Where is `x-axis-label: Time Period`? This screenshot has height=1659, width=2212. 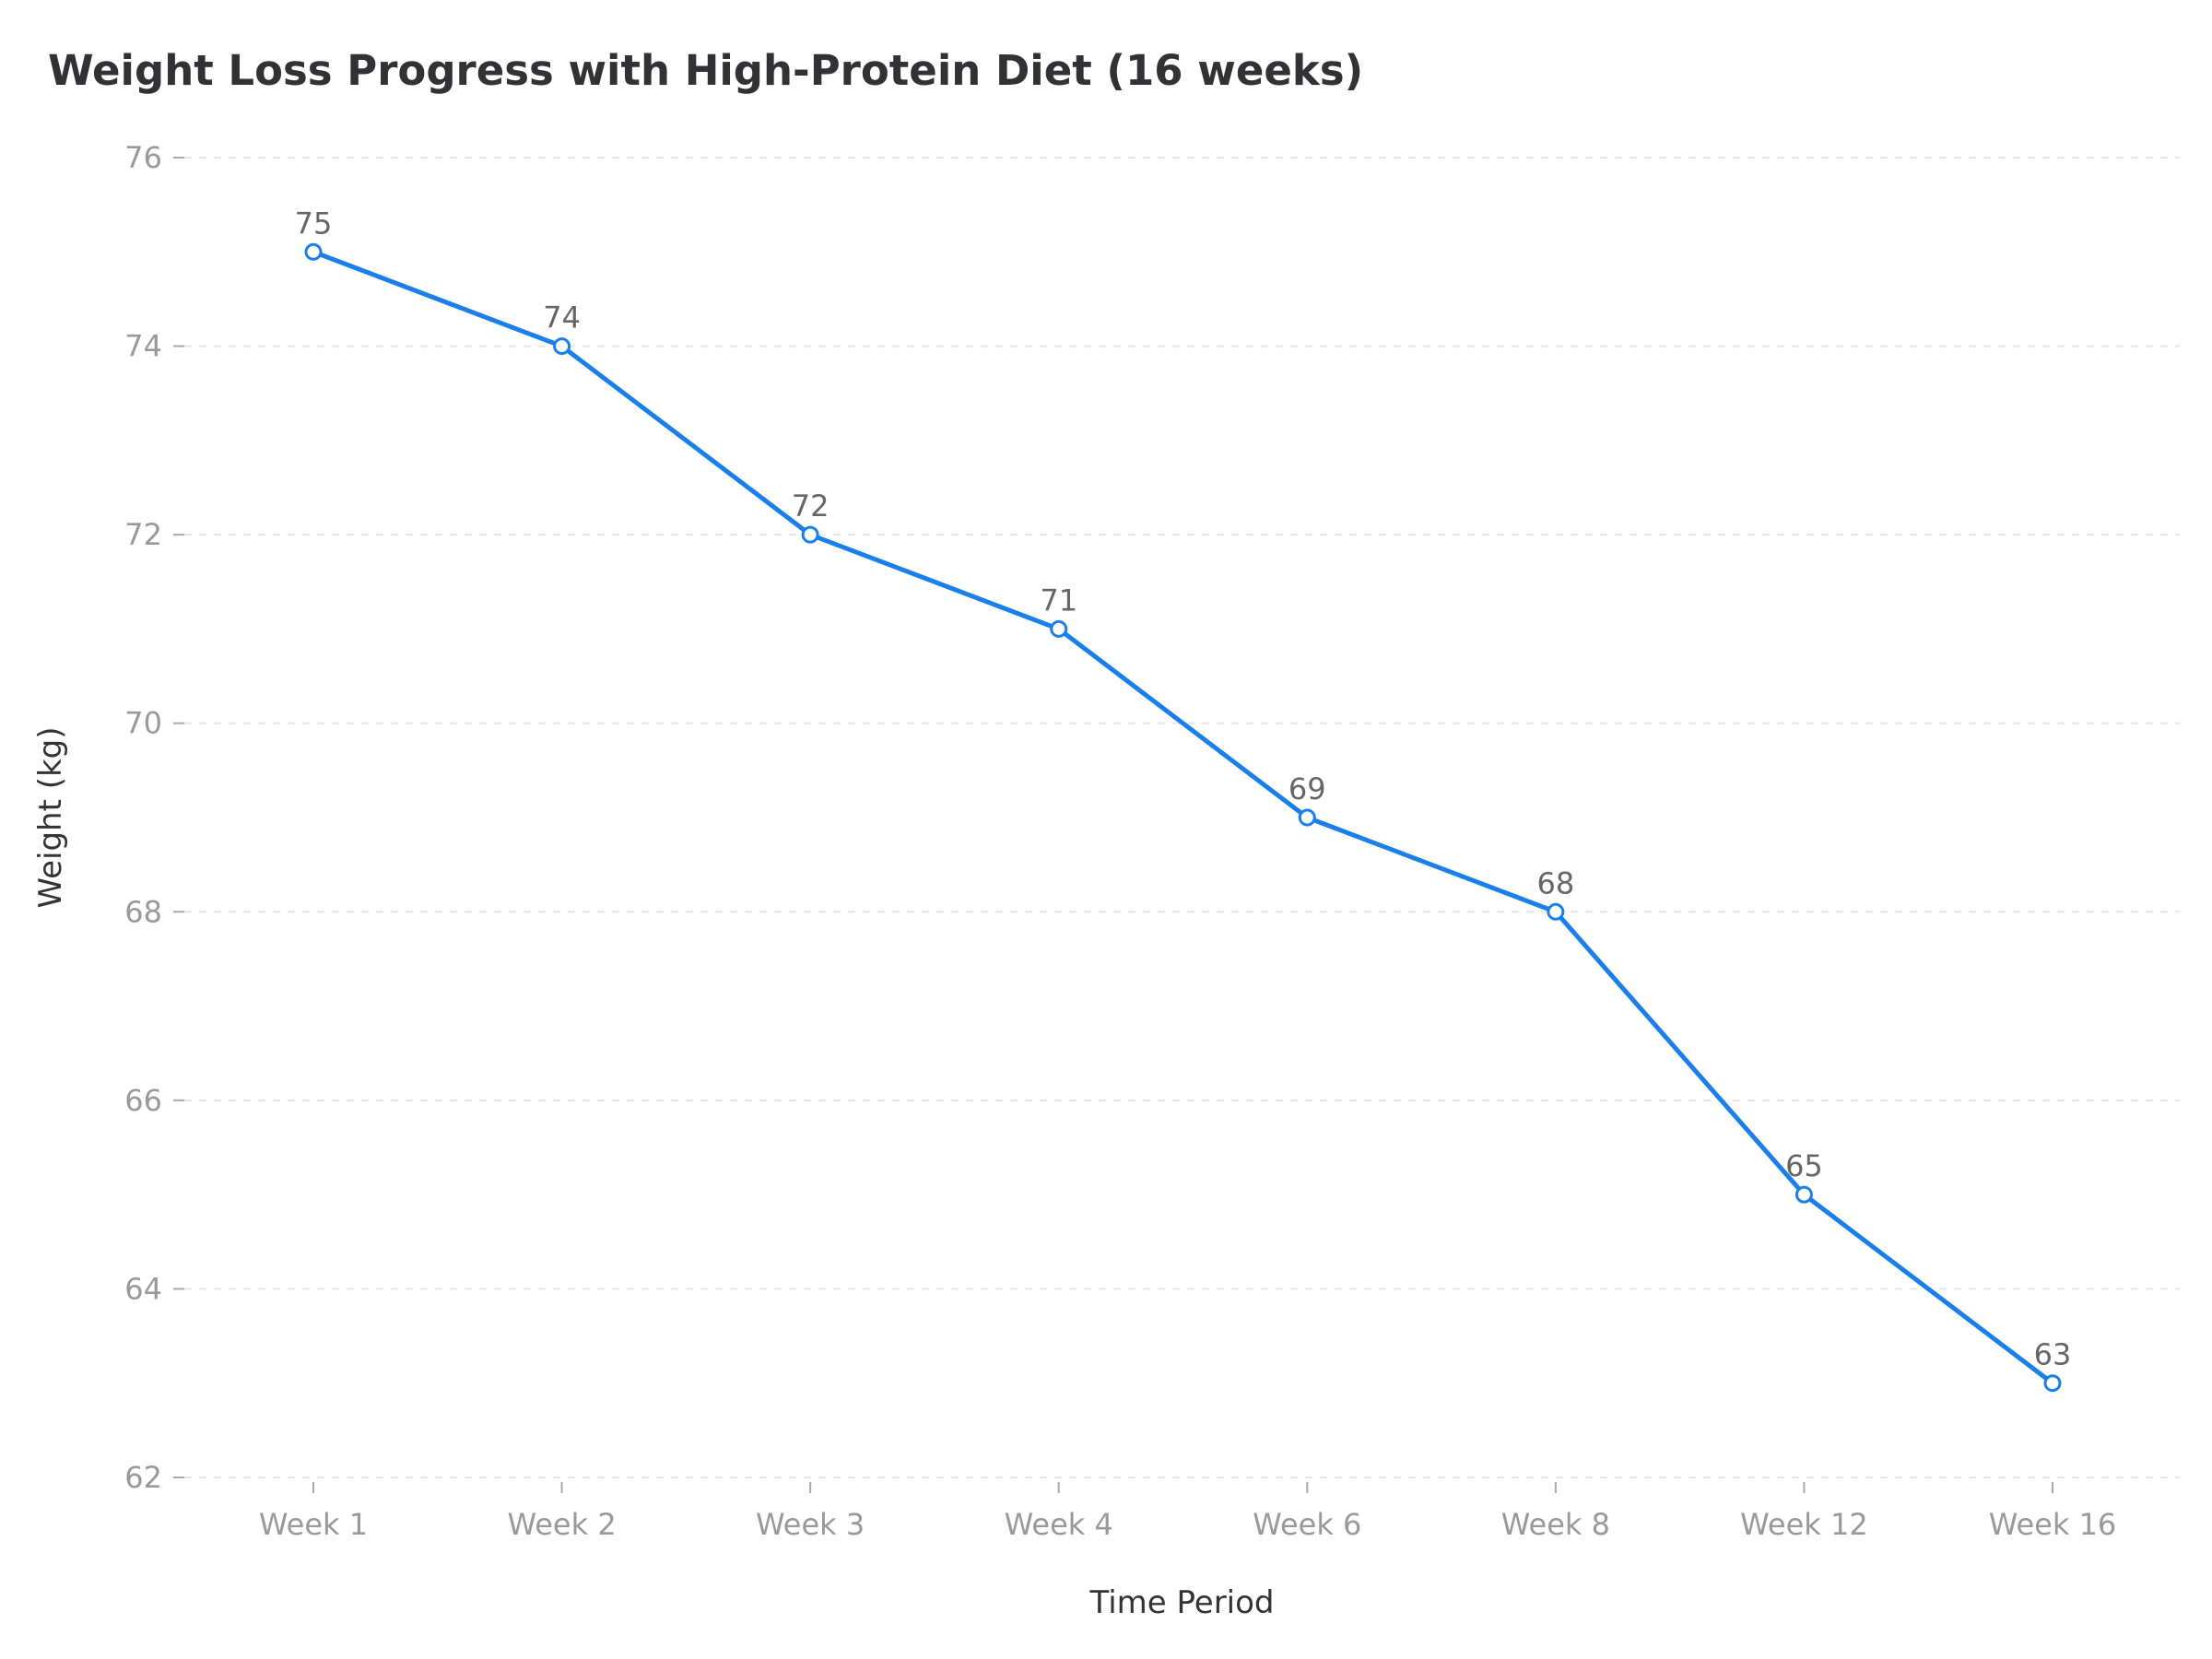 x-axis-label: Time Period is located at coordinates (1181, 1602).